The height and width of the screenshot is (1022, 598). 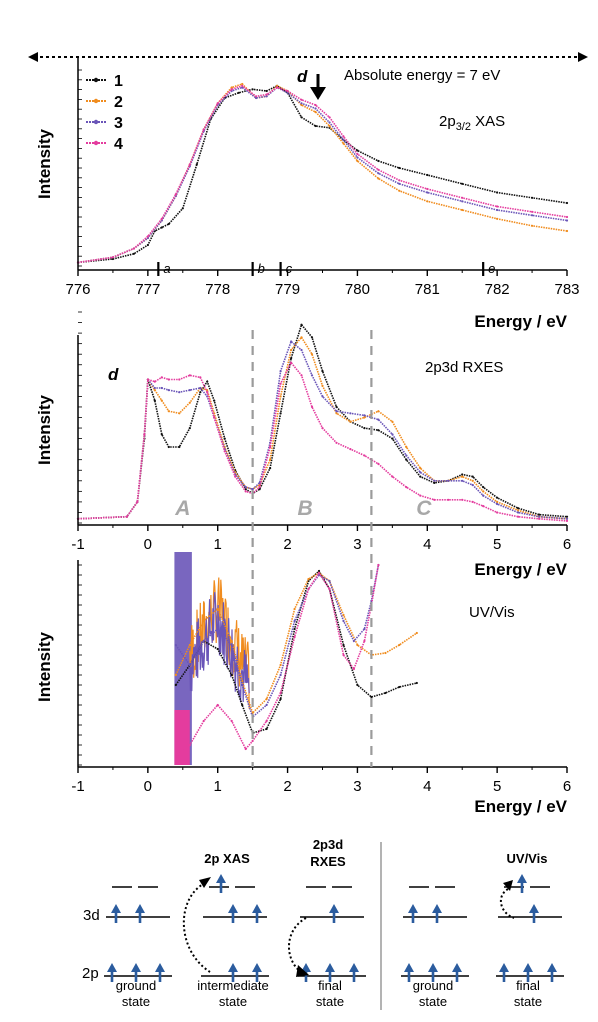 I want to click on xas-x-tick-label: 776, so click(x=77, y=289).